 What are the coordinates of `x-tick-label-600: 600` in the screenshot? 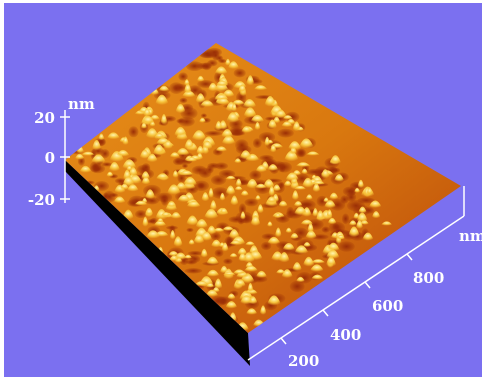 It's located at (387, 306).